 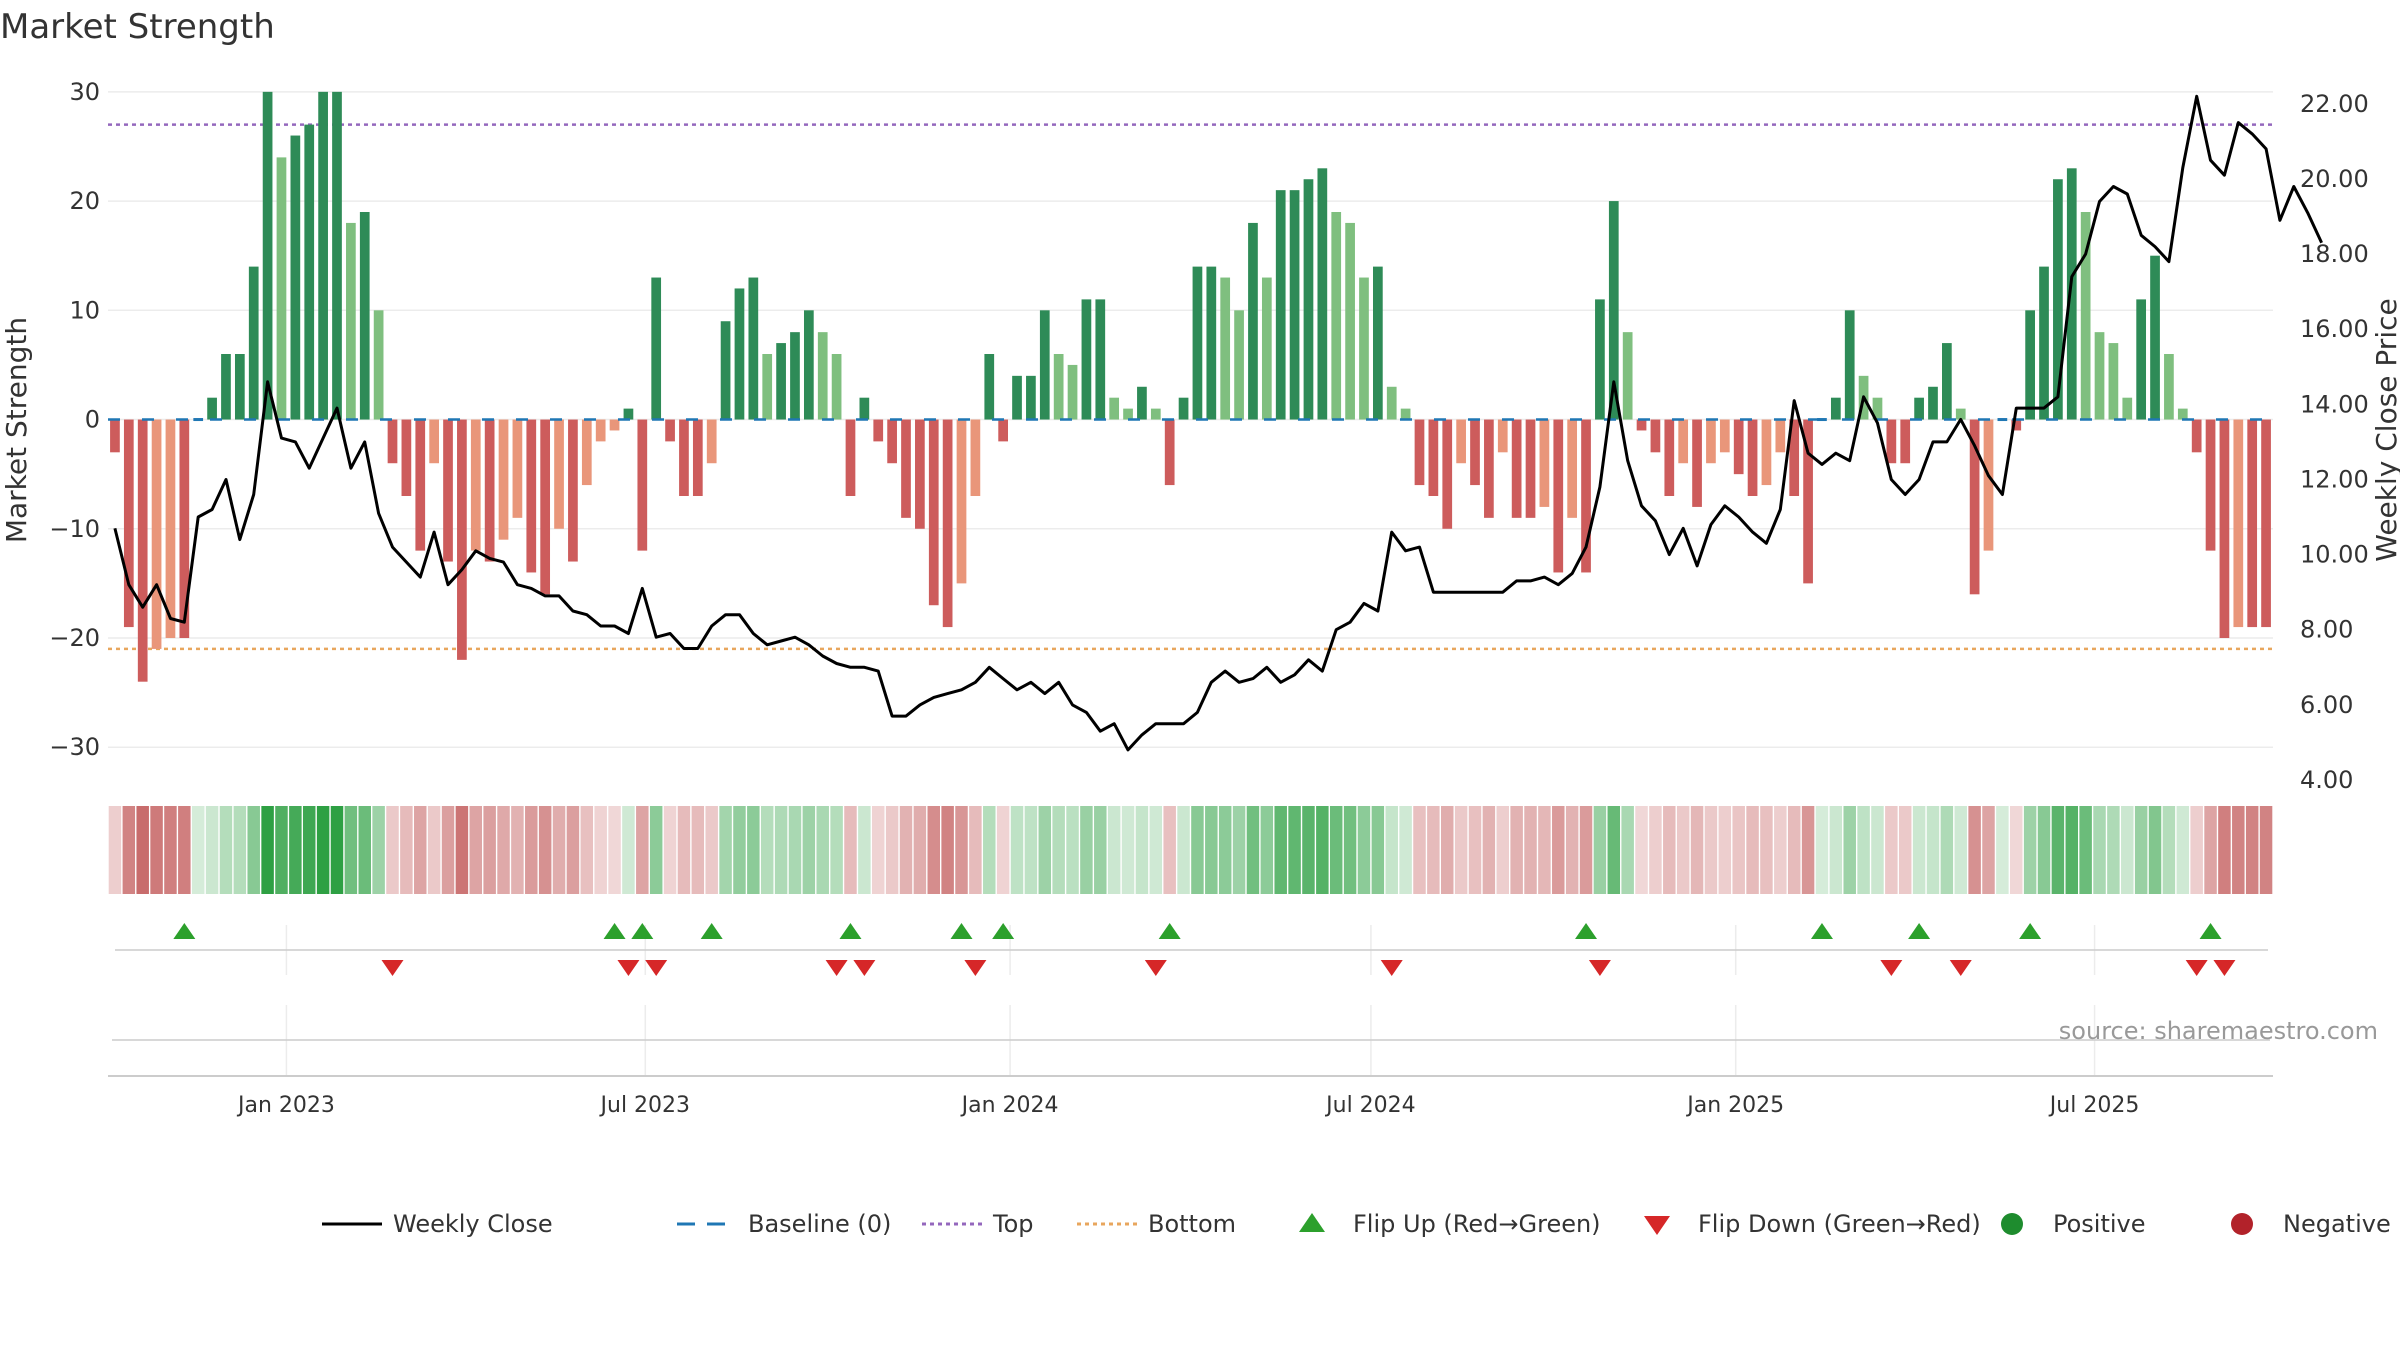 What do you see at coordinates (978, 1224) in the screenshot?
I see `legend-item: Top` at bounding box center [978, 1224].